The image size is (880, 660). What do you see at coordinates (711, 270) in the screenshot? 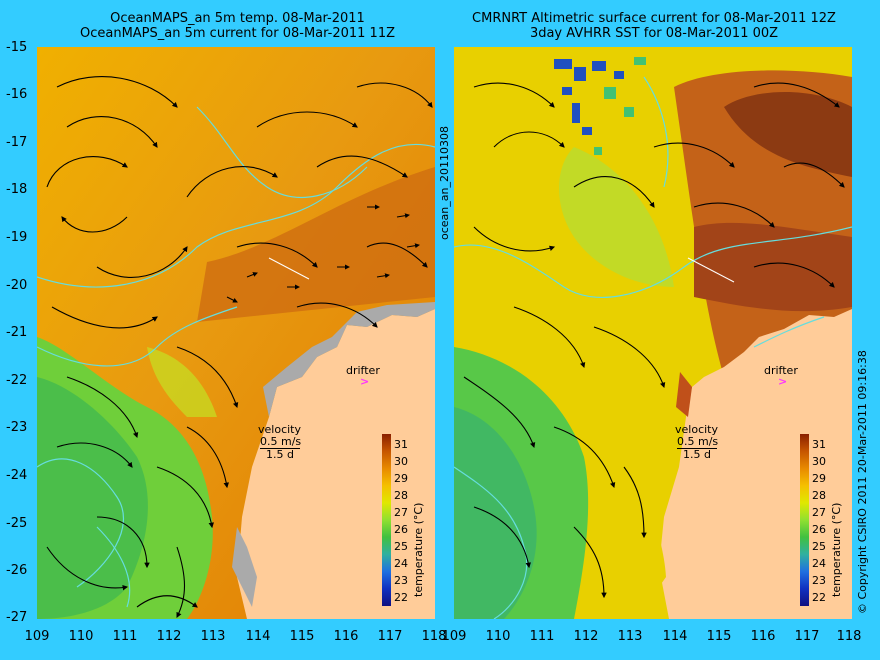
I see `drifter-track-right` at bounding box center [711, 270].